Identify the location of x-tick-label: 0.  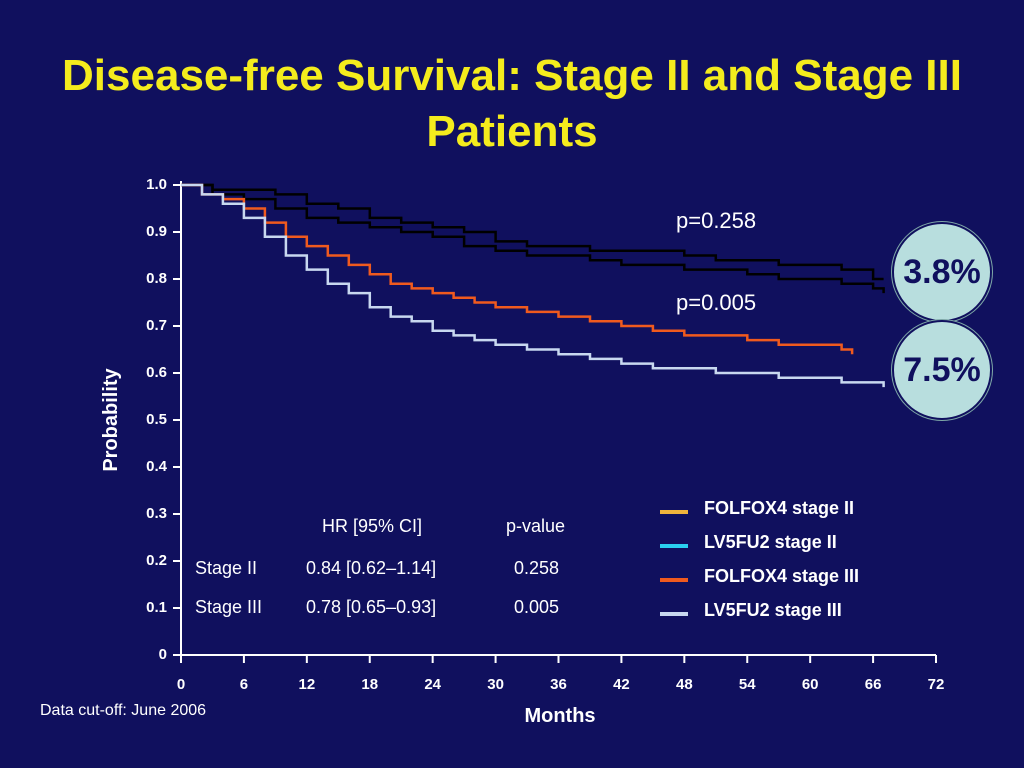
(181, 684).